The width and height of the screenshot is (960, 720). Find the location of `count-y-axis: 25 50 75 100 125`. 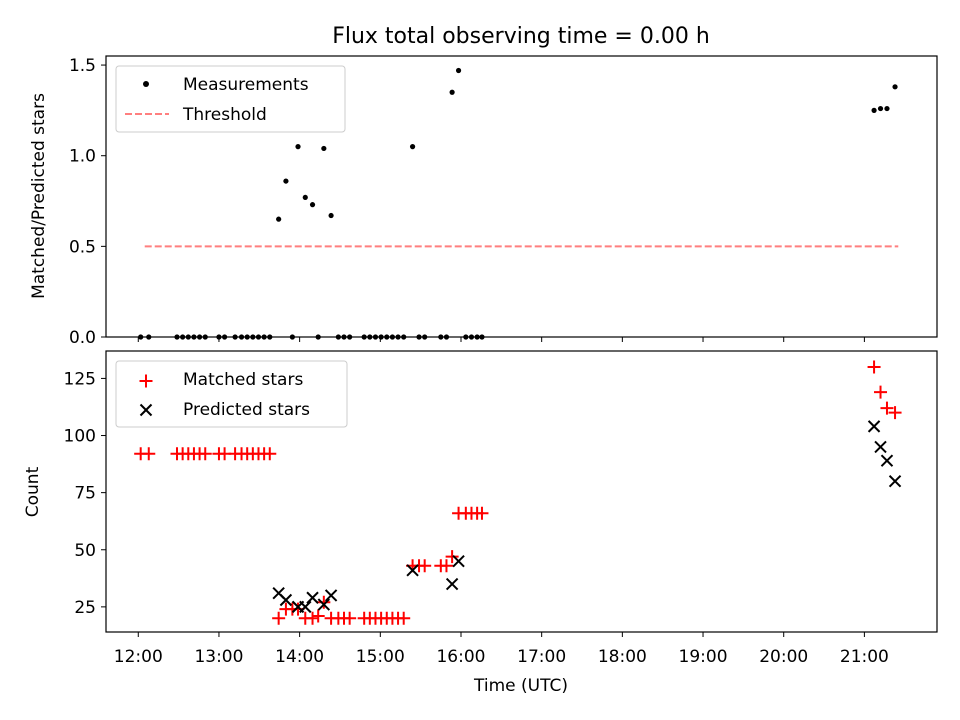

count-y-axis: 25 50 75 100 125 is located at coordinates (85, 493).